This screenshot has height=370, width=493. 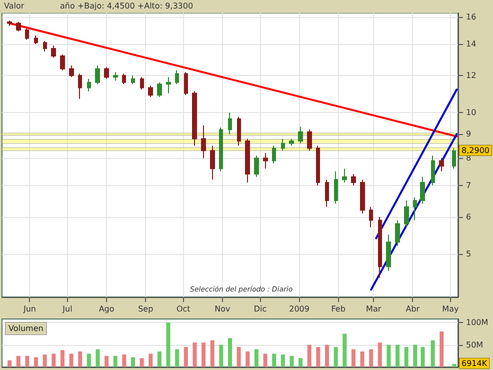 I want to click on x-tick-label: Dic, so click(x=260, y=309).